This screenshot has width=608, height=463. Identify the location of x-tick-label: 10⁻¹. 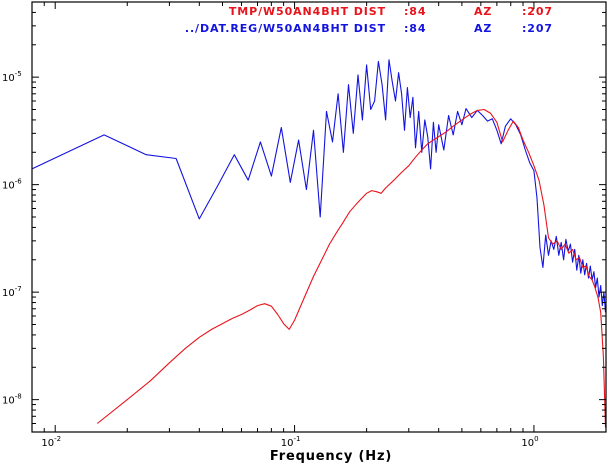
(291, 442).